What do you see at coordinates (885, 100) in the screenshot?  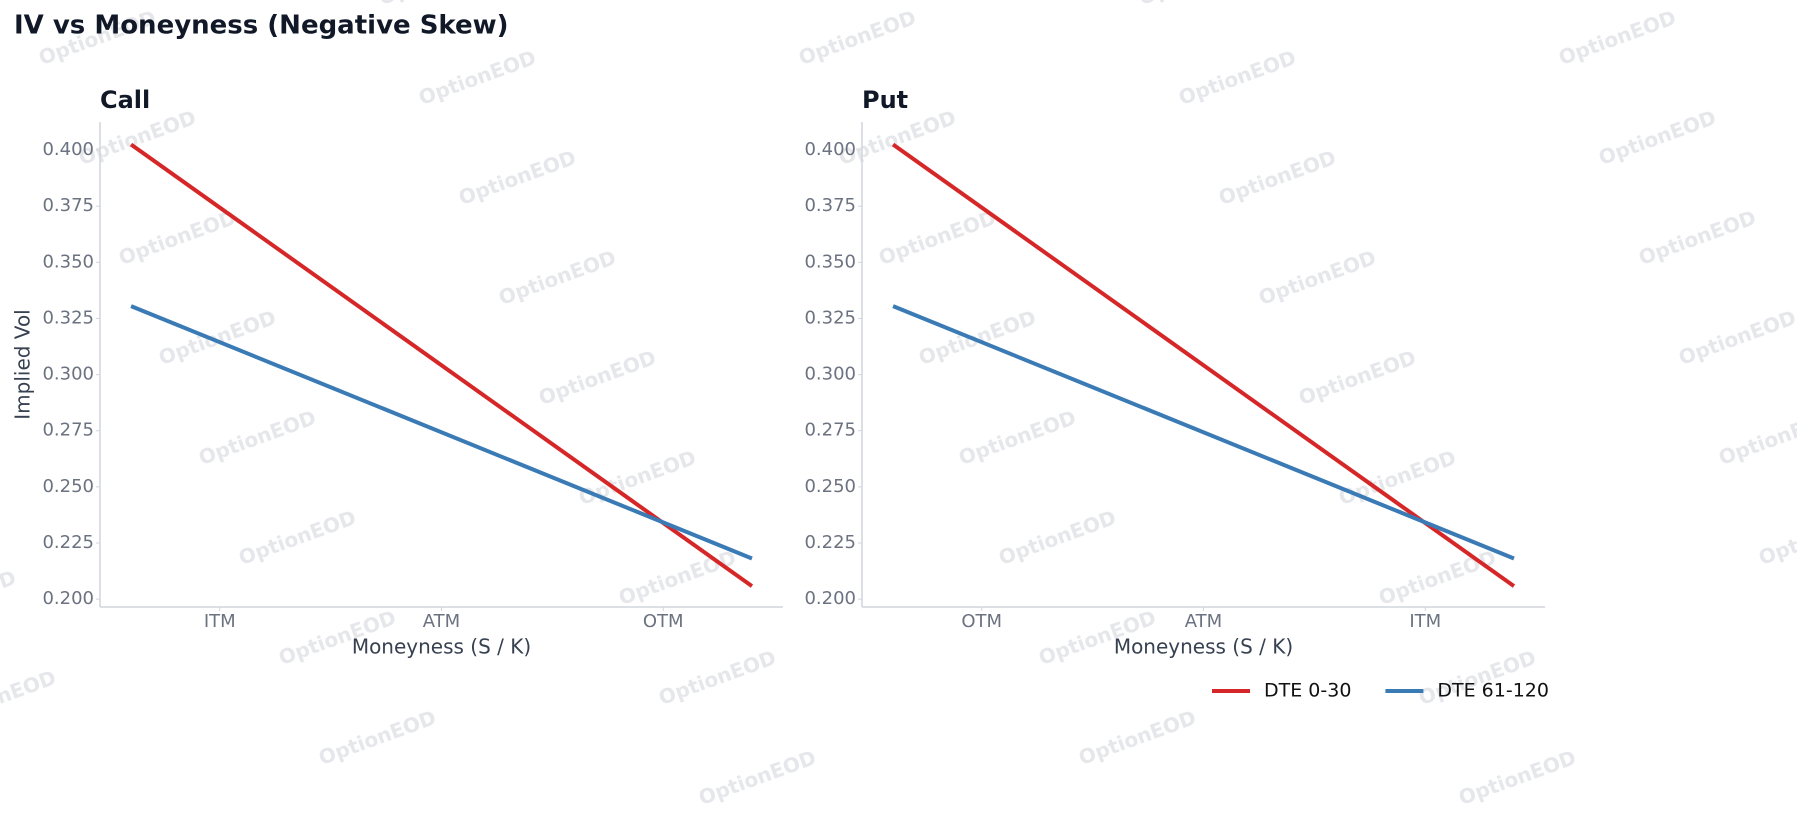 I see `subplot-title: Put` at bounding box center [885, 100].